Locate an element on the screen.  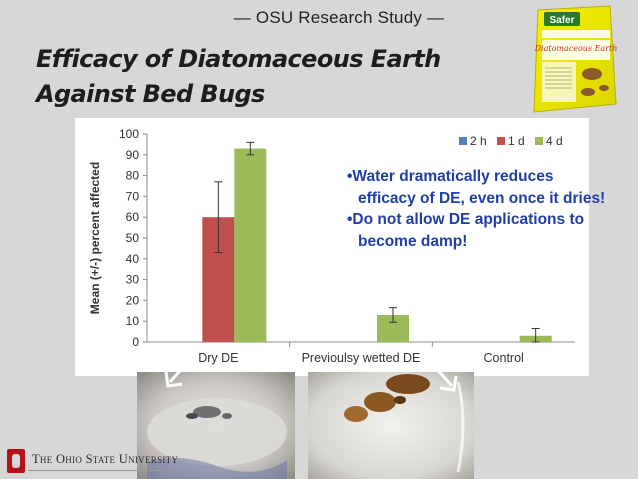
legend-label: 4 d is located at coordinates (554, 141).